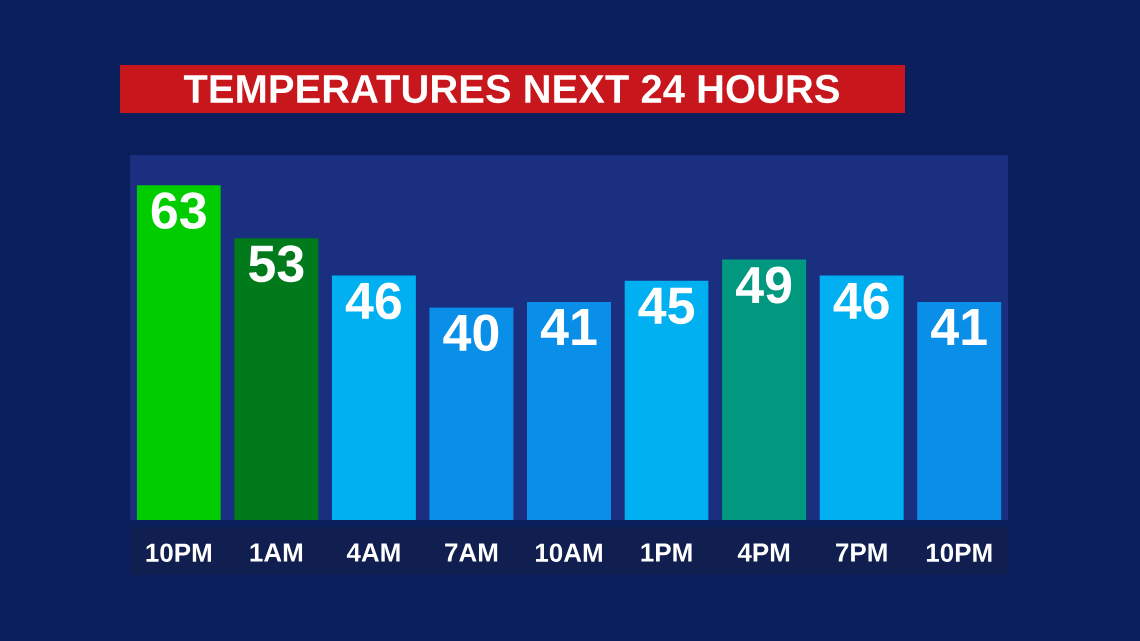  I want to click on data-label: 63, so click(178, 211).